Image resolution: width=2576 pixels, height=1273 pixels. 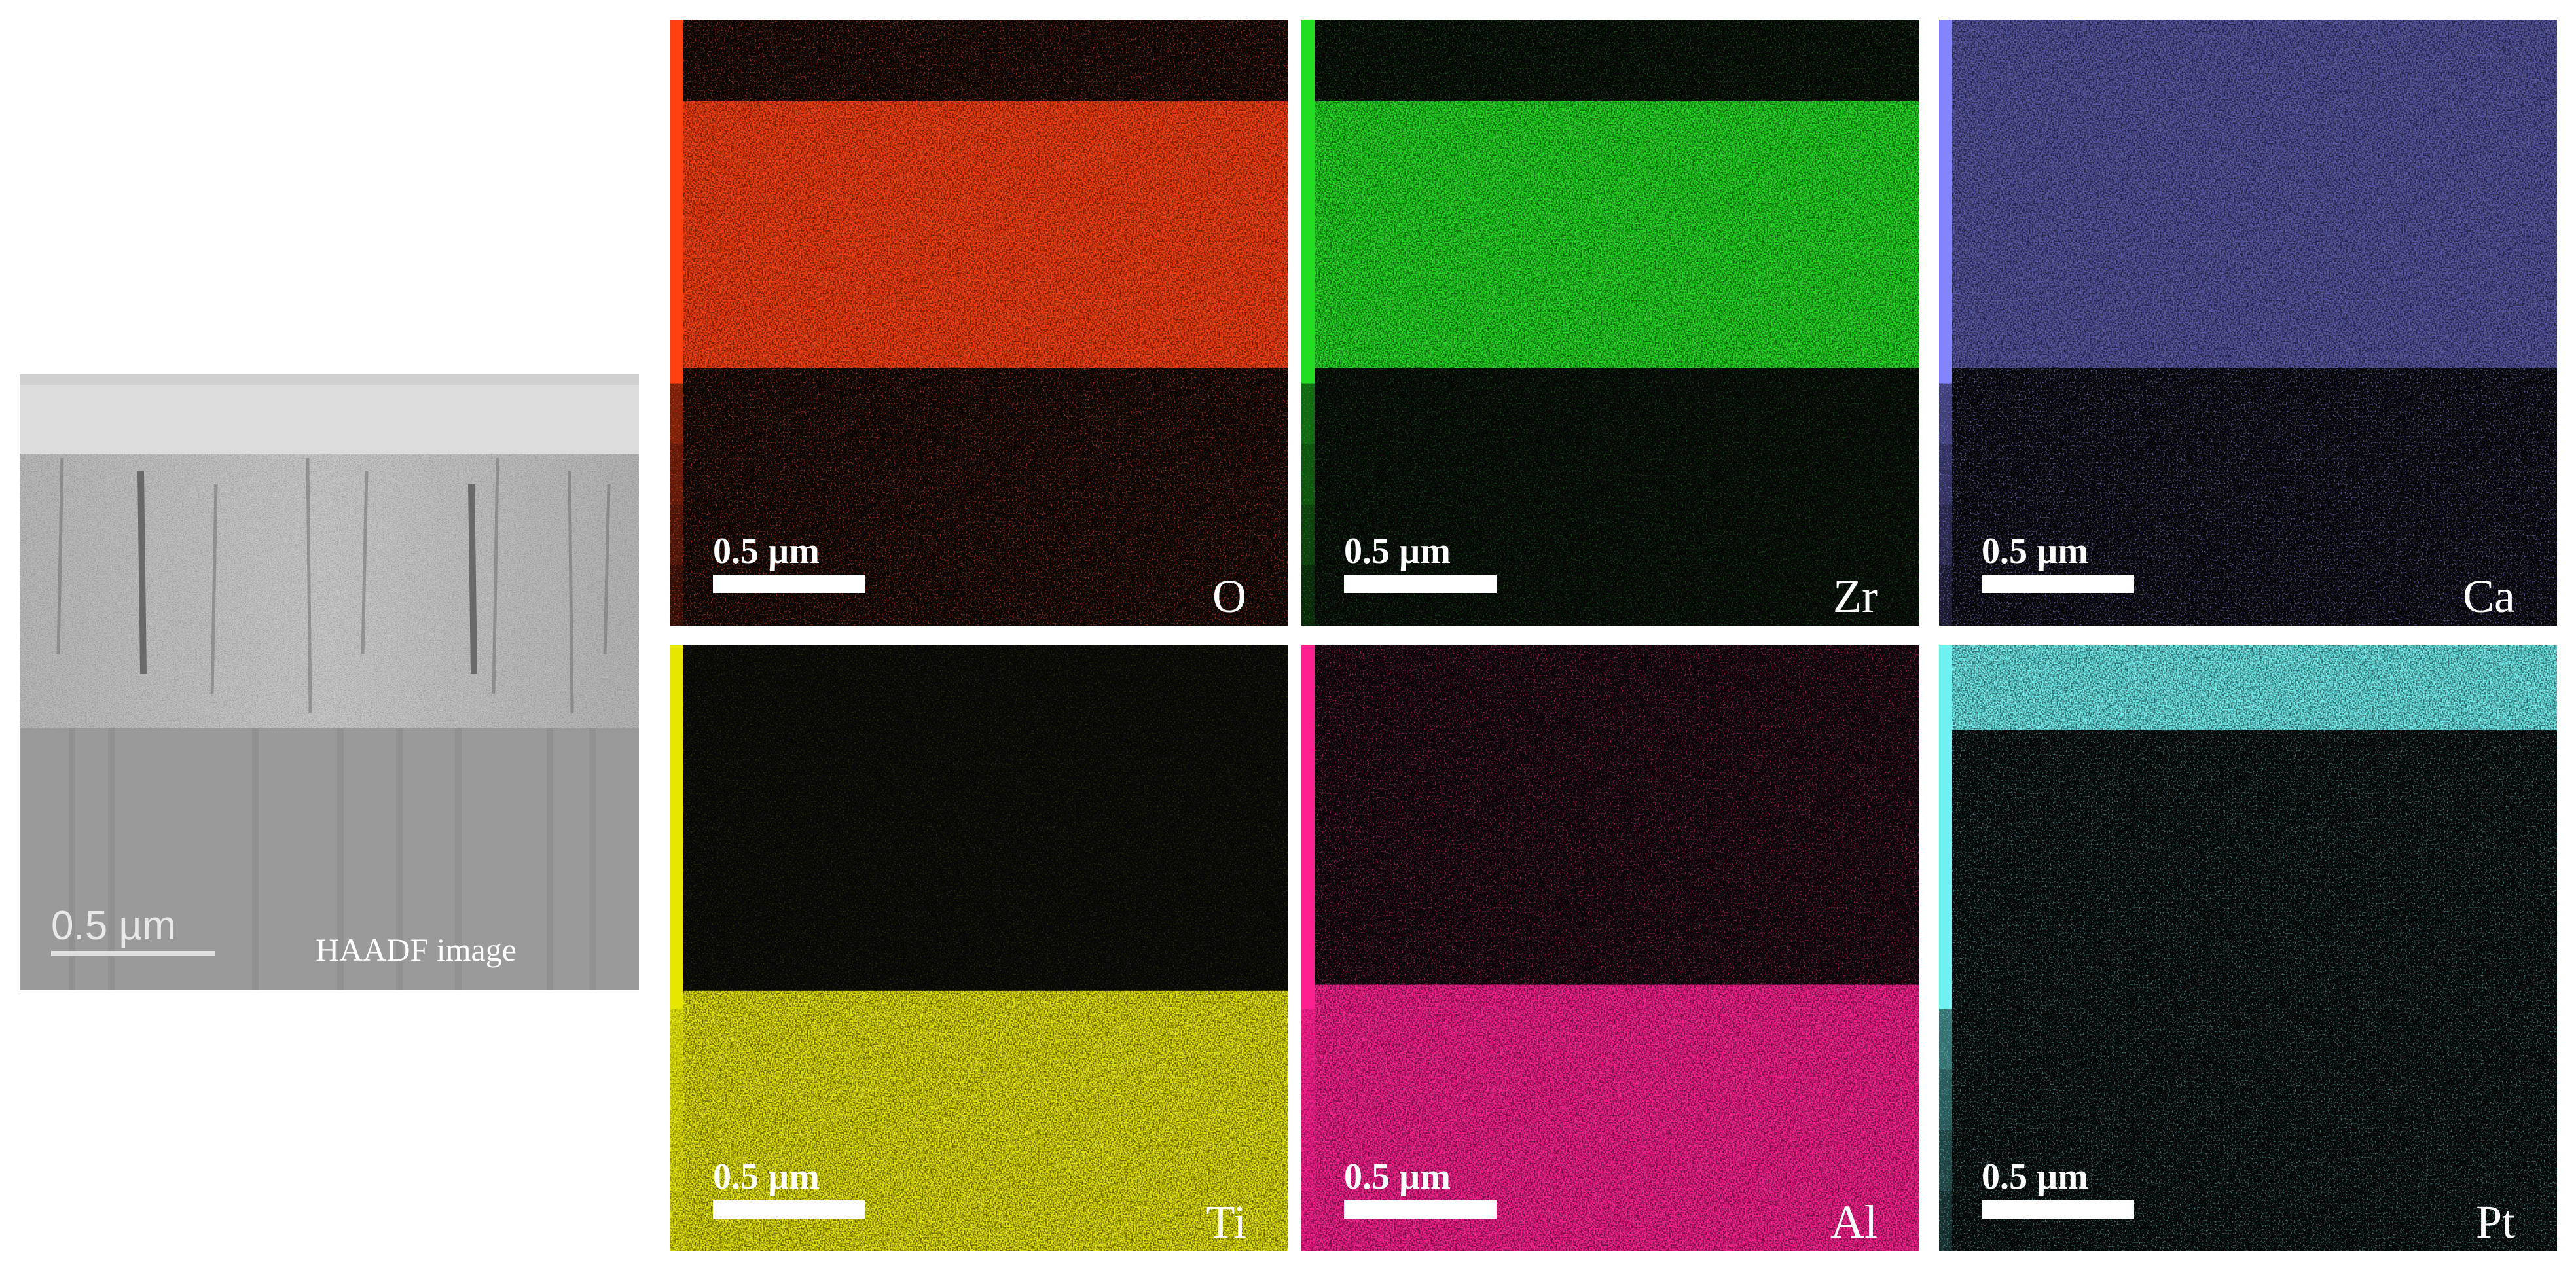 What do you see at coordinates (329, 682) in the screenshot?
I see `haadf-panel: 0.5 µm HAADF image` at bounding box center [329, 682].